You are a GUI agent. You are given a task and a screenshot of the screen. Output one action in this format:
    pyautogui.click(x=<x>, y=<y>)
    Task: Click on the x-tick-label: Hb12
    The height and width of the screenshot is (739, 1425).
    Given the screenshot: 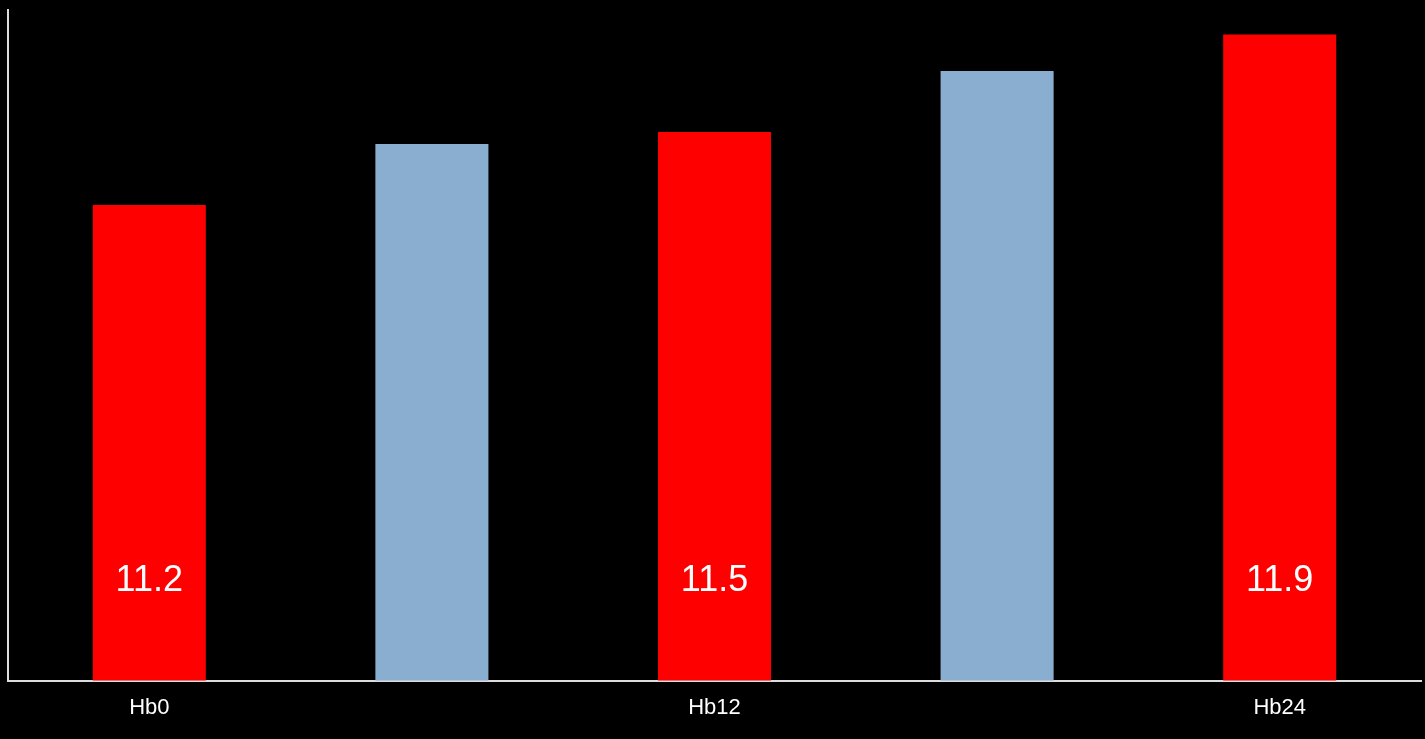 What is the action you would take?
    pyautogui.click(x=714, y=706)
    